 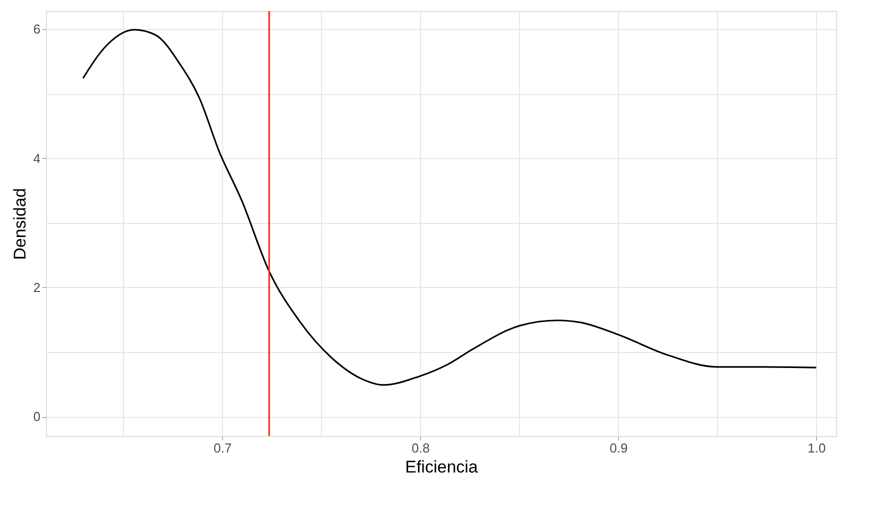 What do you see at coordinates (619, 448) in the screenshot?
I see `x-tick-label: 0.9` at bounding box center [619, 448].